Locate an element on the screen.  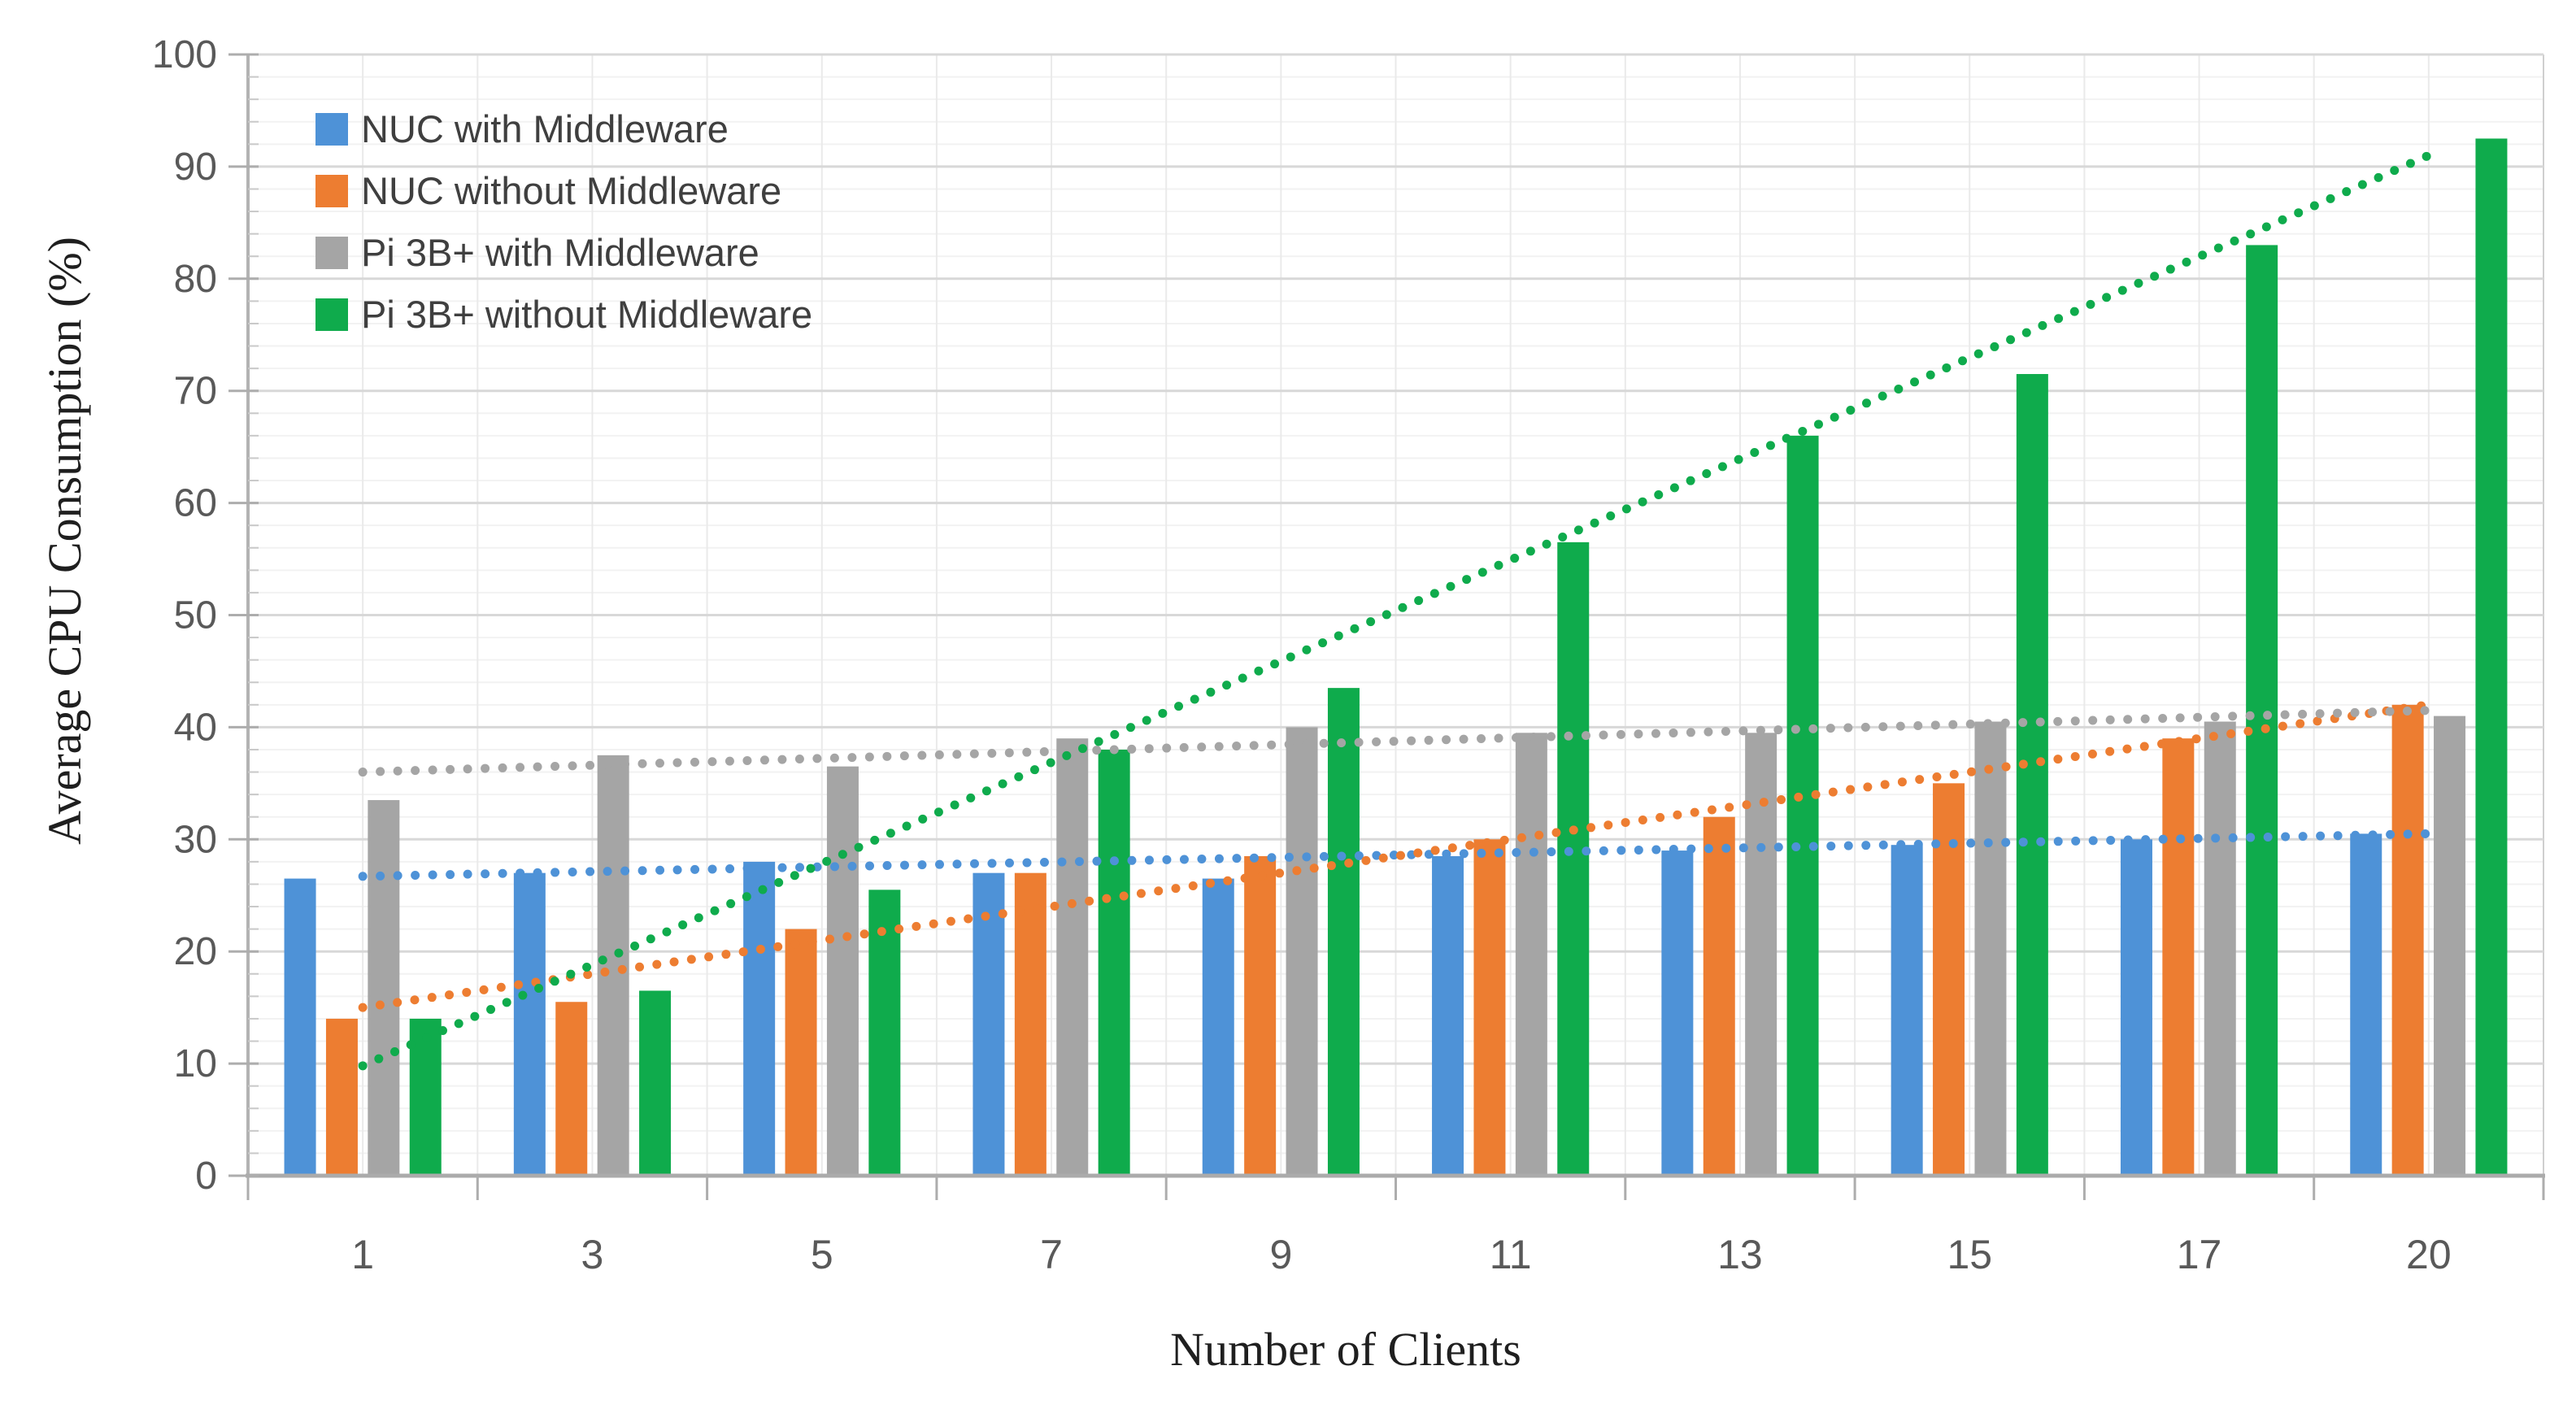
x-tick-label: 15 is located at coordinates (1970, 1254).